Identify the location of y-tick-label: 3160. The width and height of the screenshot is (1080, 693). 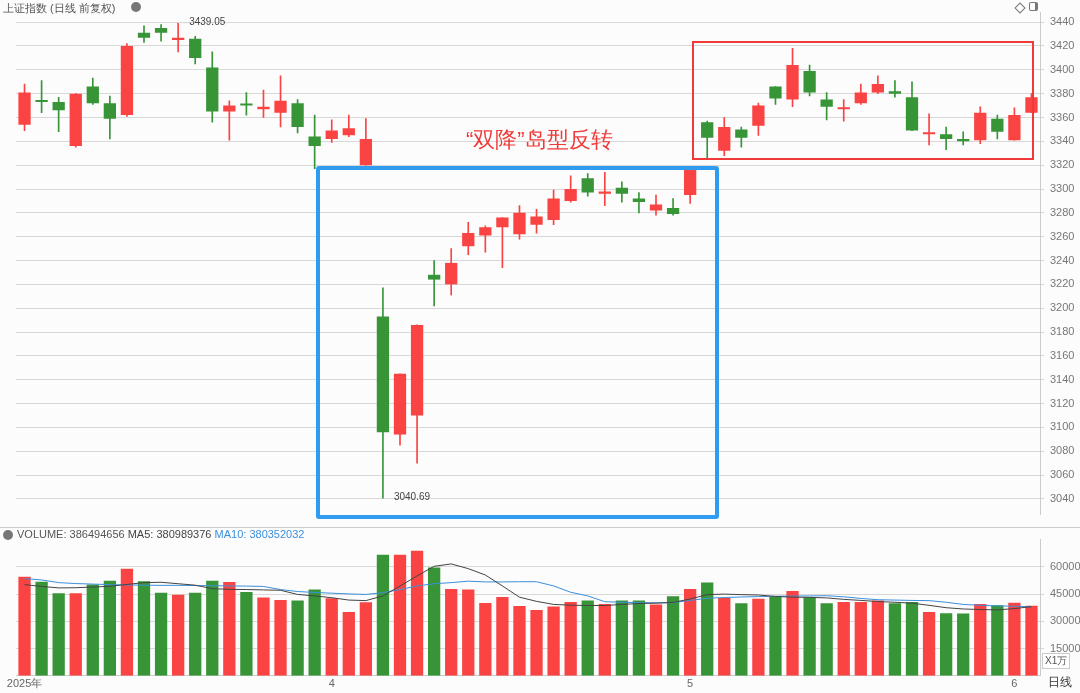
(1062, 354).